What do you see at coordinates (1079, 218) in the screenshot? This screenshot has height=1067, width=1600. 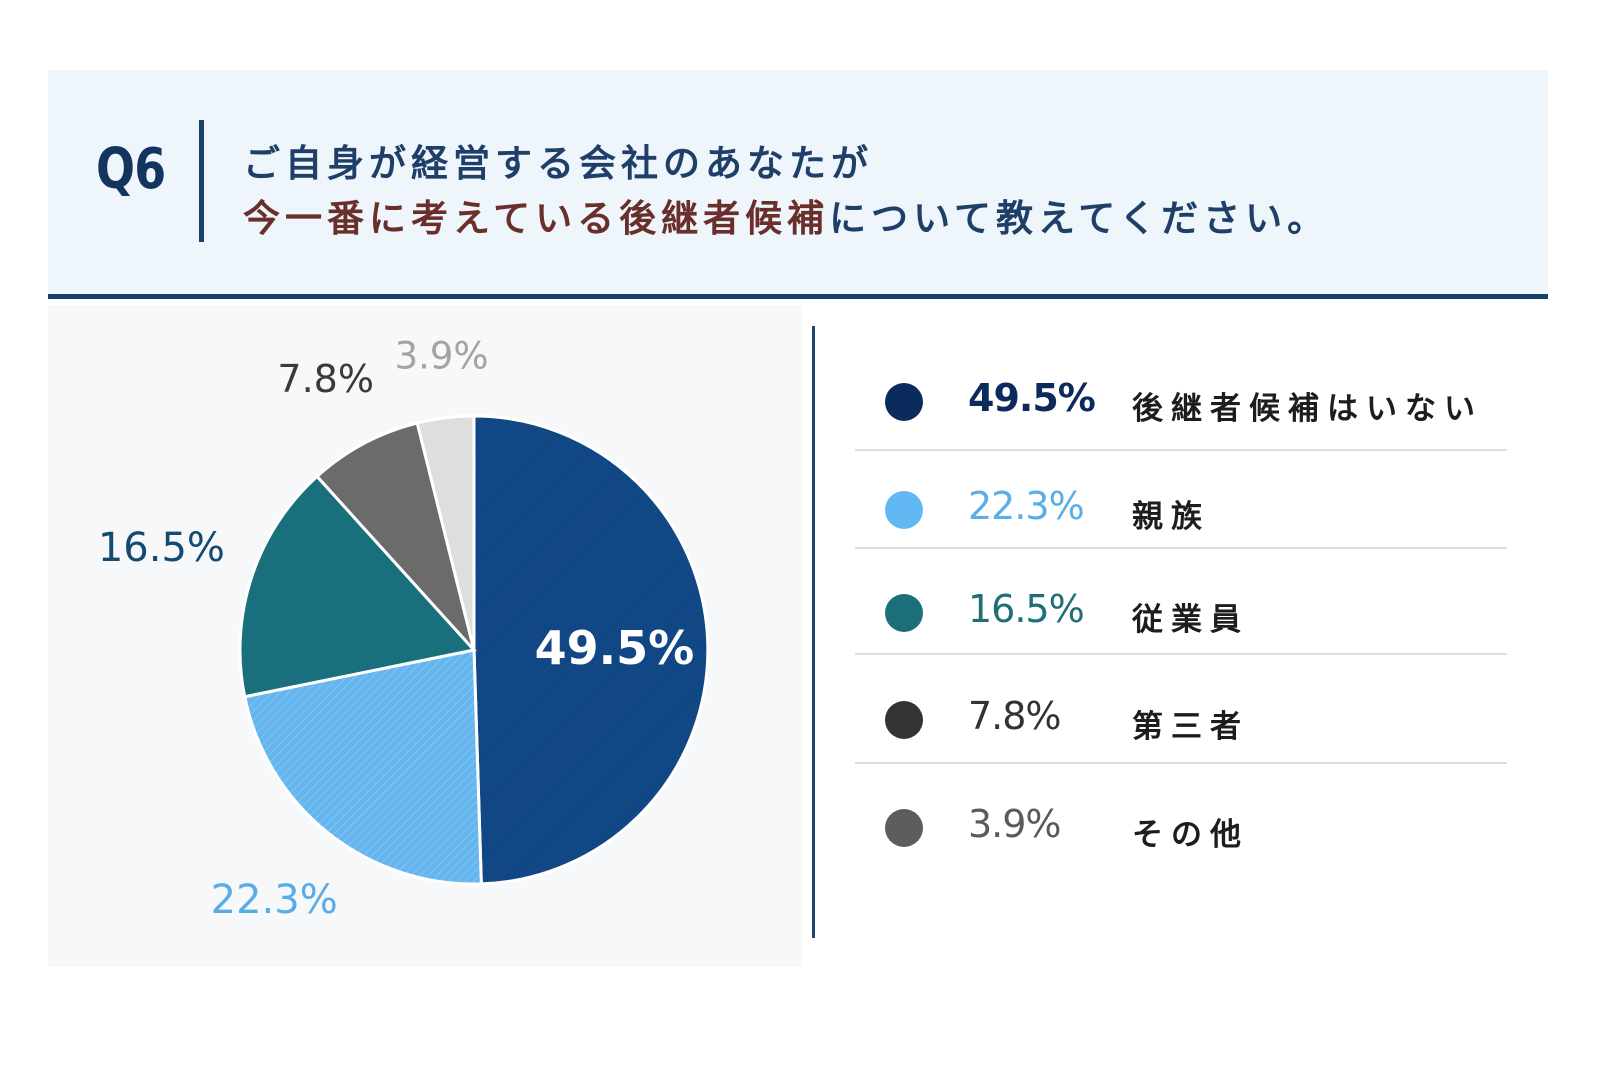 I see `question-text-tail: について教えてください。` at bounding box center [1079, 218].